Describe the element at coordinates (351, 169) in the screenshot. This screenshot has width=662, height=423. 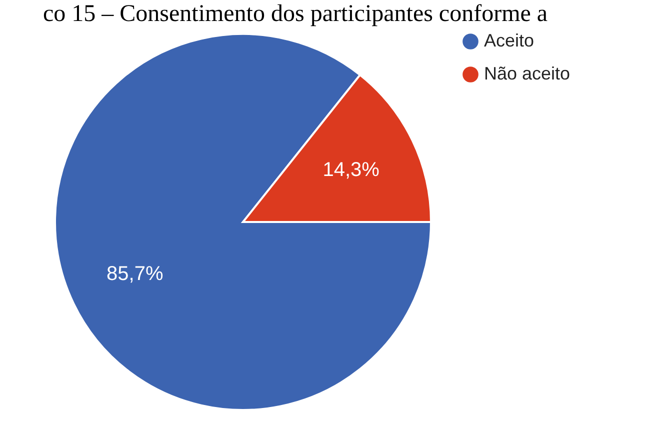
I see `data-label: 14,3%` at that location.